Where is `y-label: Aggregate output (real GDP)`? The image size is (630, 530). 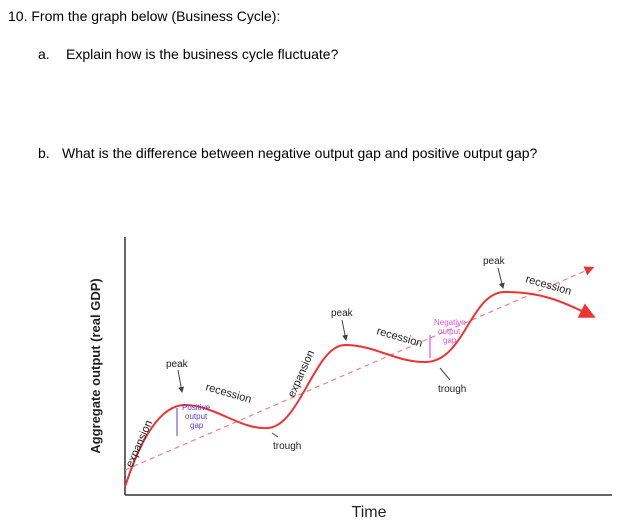
y-label: Aggregate output (real GDP) is located at coordinates (95, 366).